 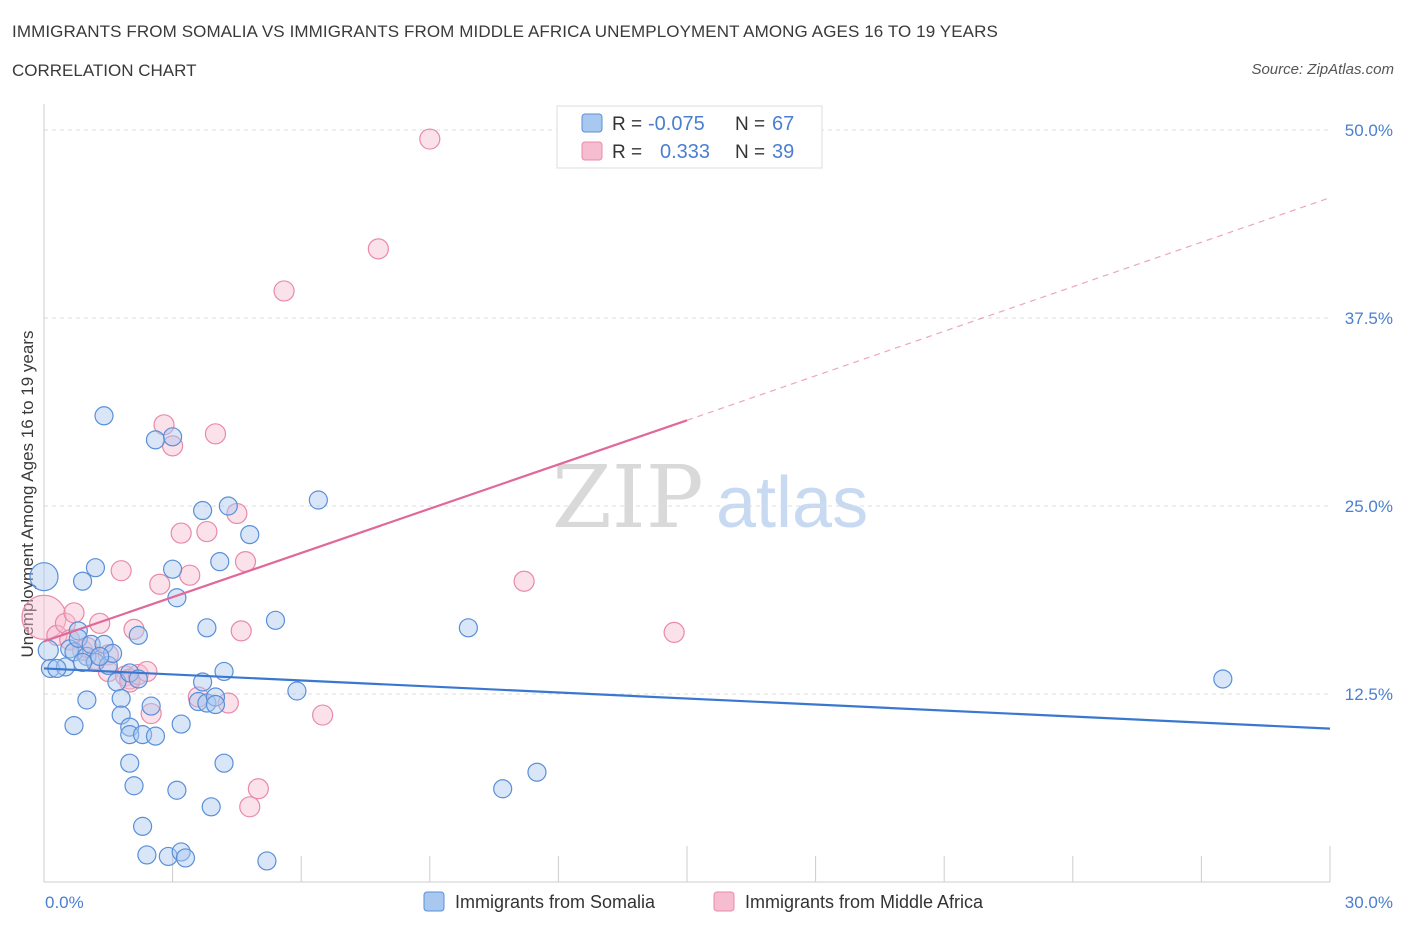 What do you see at coordinates (627, 152) in the screenshot?
I see `legend-r-label-africa: R =` at bounding box center [627, 152].